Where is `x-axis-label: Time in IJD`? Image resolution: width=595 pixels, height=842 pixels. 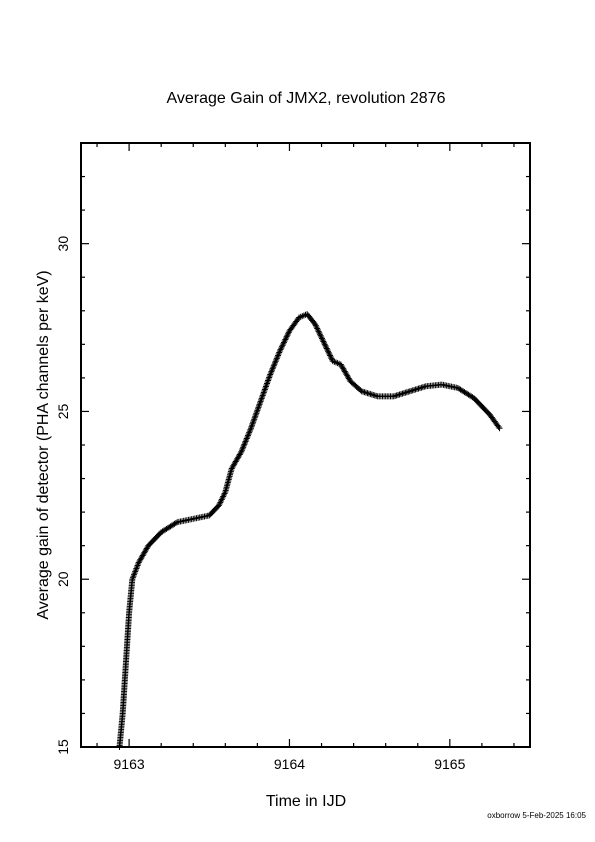
x-axis-label: Time in IJD is located at coordinates (306, 801).